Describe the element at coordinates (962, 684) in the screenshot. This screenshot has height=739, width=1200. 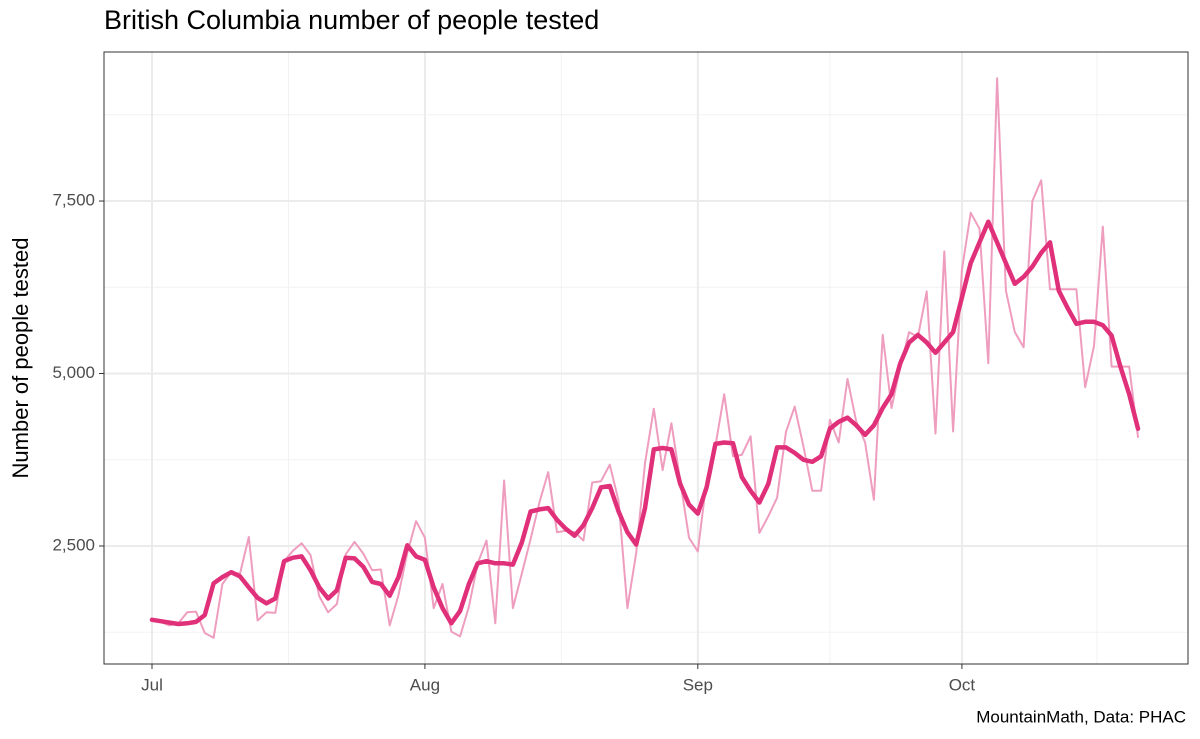
I see `x-tick-label: Oct` at that location.